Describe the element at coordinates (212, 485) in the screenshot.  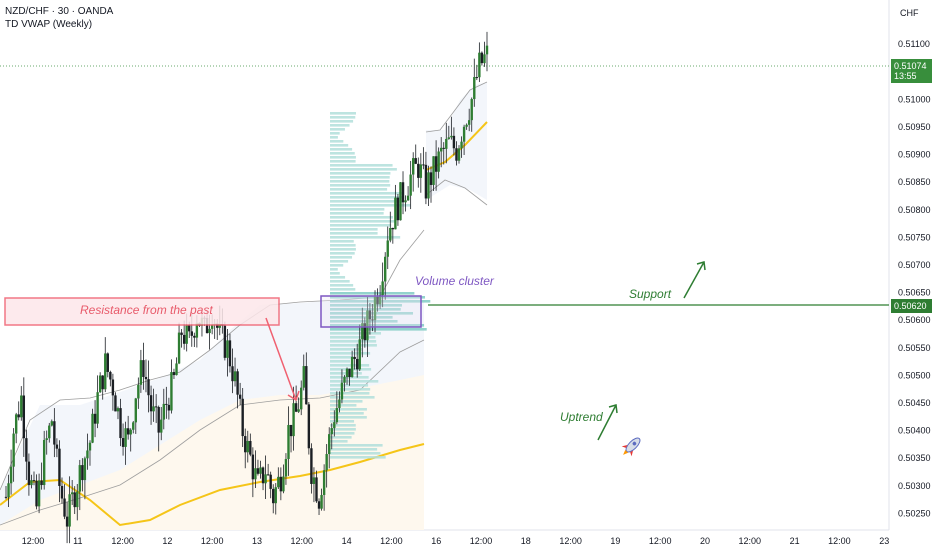
I see `vwap-line` at that location.